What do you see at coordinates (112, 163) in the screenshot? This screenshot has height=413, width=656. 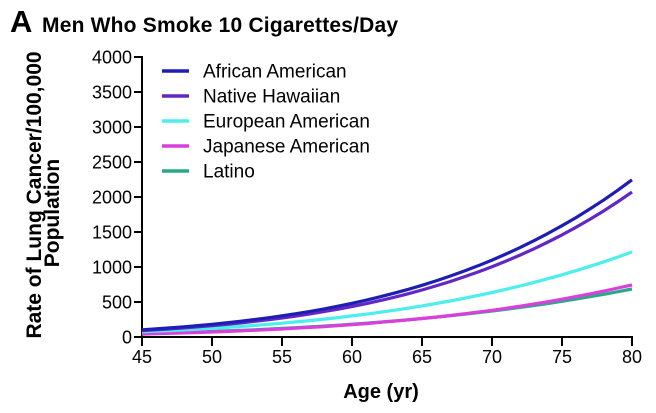 I see `svg-text: 2500` at bounding box center [112, 163].